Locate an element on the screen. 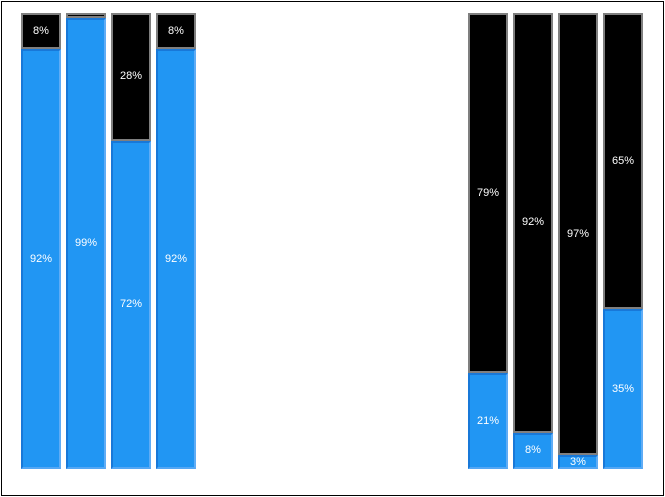 The height and width of the screenshot is (497, 665). segment-label: 28% is located at coordinates (131, 76).